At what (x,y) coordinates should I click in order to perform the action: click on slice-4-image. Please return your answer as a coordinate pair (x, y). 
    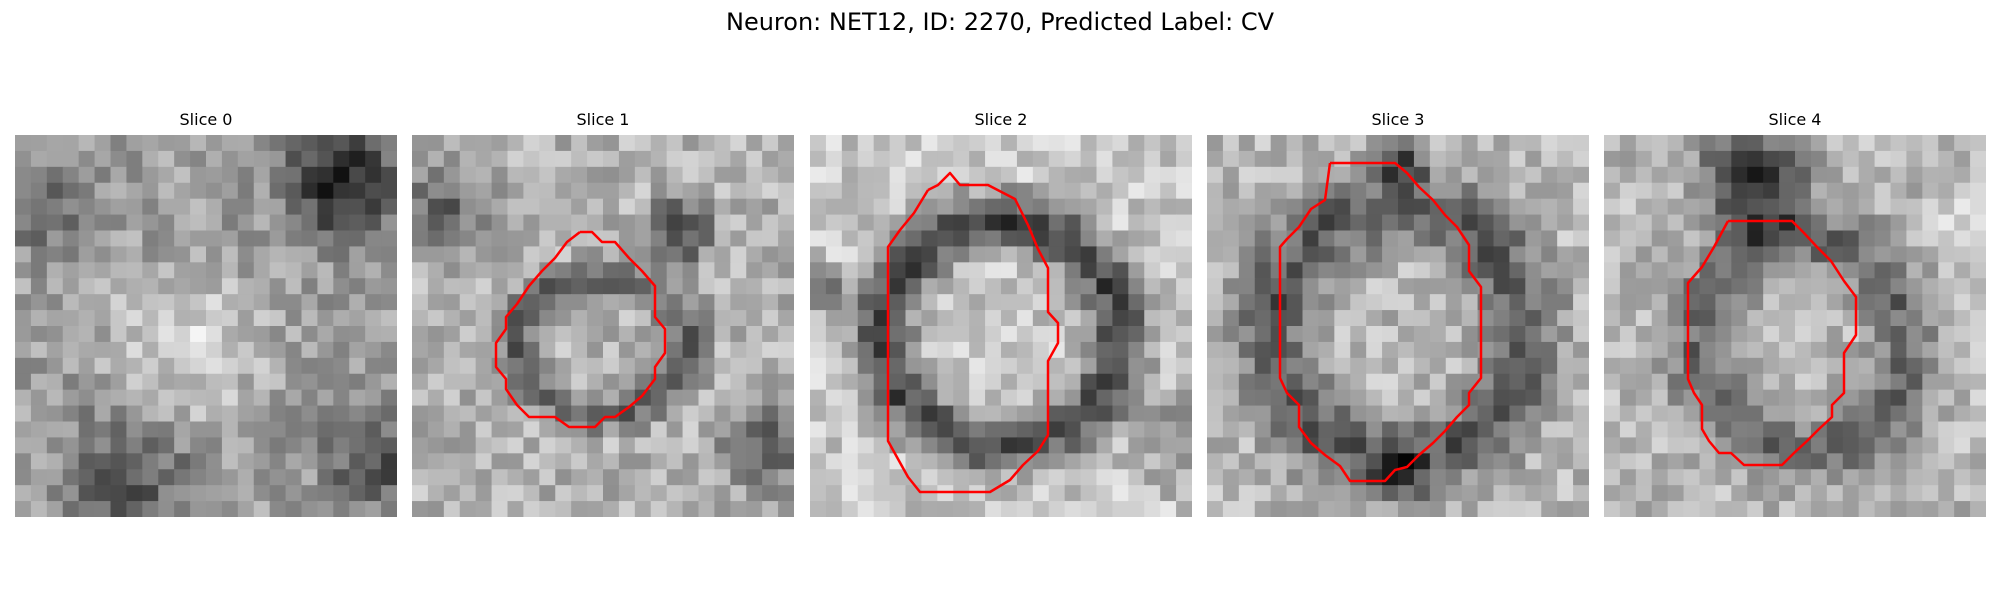
    Looking at the image, I should click on (1795, 326).